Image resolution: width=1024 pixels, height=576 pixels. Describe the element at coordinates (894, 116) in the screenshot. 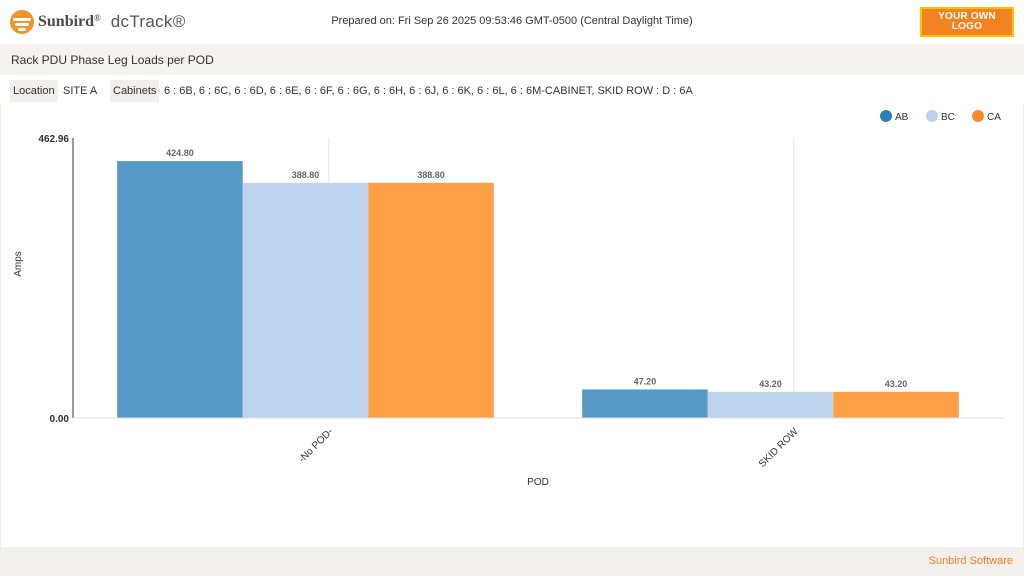

I see `legend-item-ab: AB` at that location.